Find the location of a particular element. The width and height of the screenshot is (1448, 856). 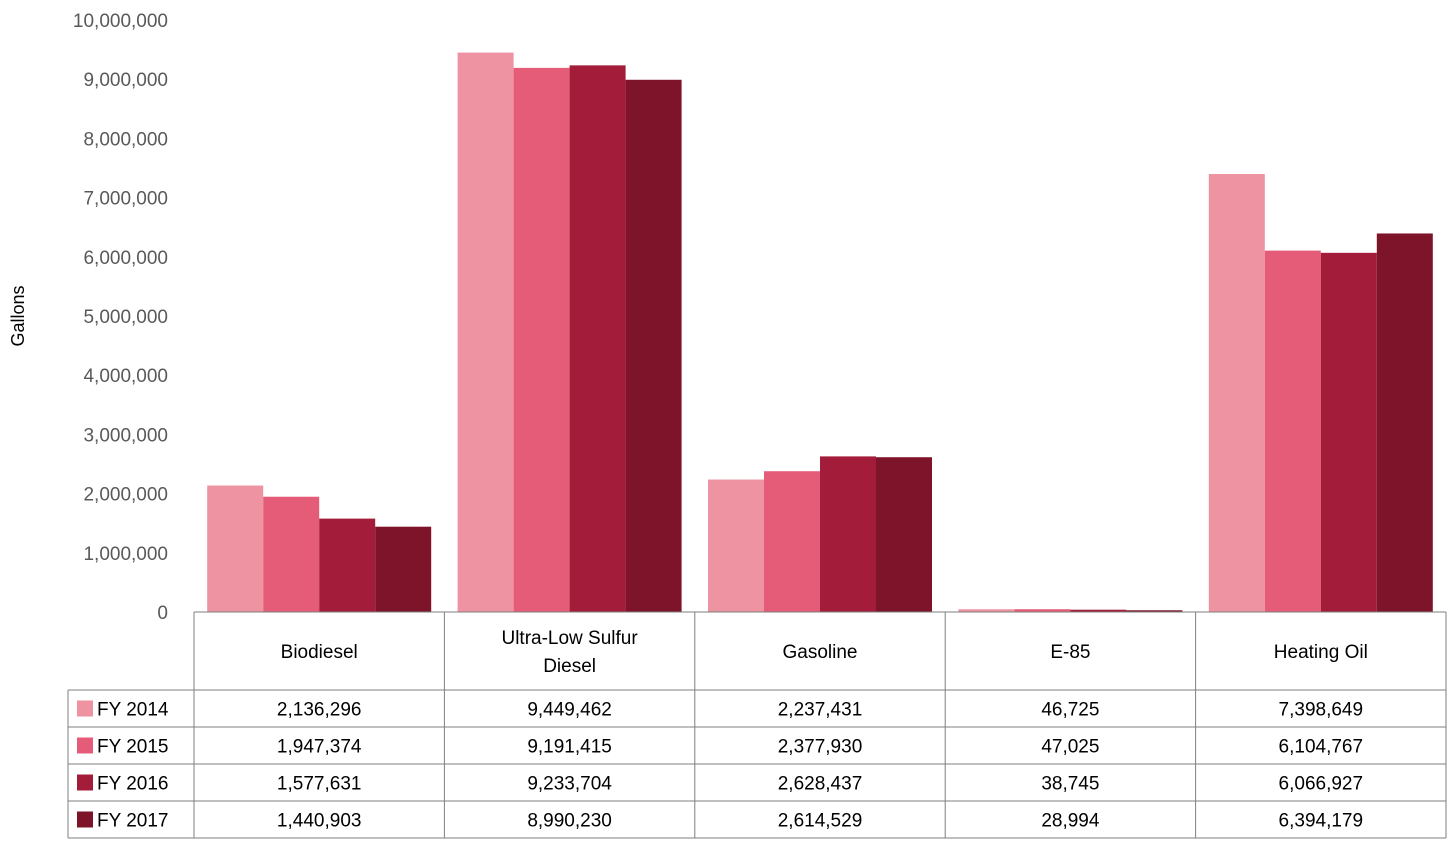

table-cell-value: 2,237,431 is located at coordinates (820, 710).